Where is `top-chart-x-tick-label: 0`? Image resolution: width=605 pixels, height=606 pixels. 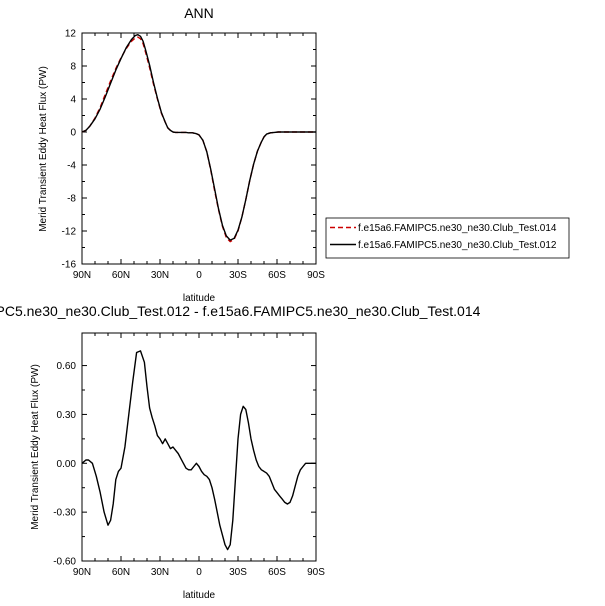 top-chart-x-tick-label: 0 is located at coordinates (199, 275).